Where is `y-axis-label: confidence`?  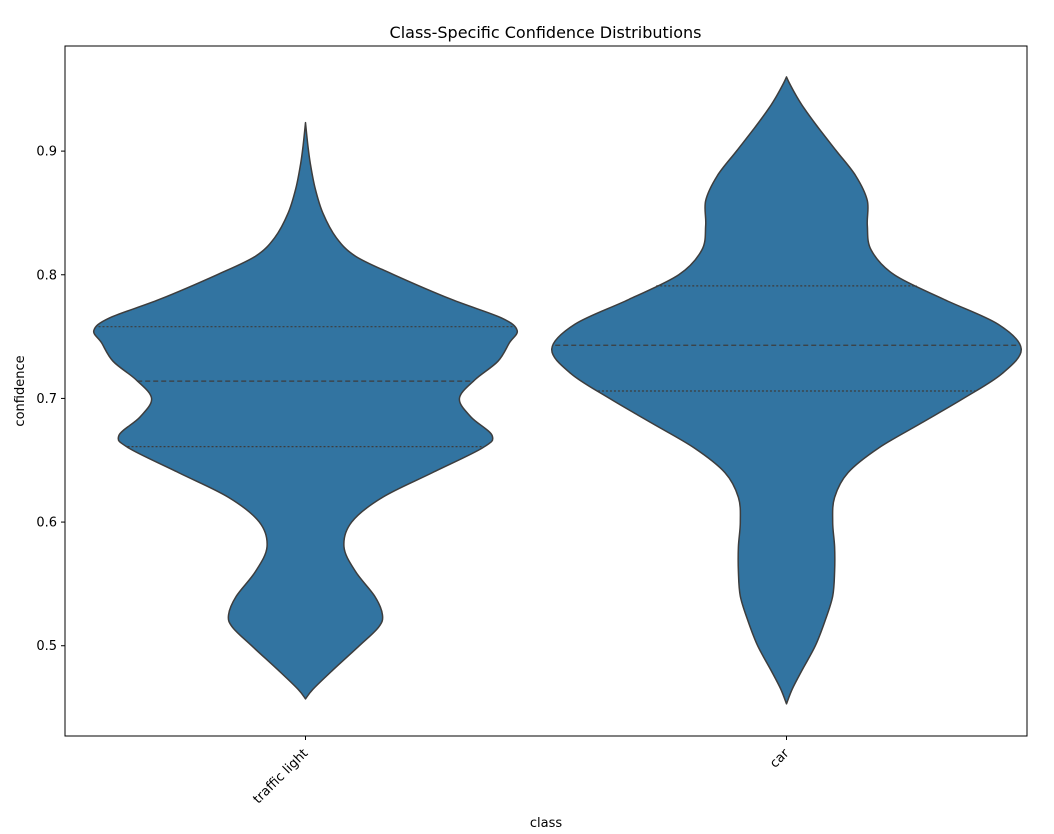
y-axis-label: confidence is located at coordinates (20, 390).